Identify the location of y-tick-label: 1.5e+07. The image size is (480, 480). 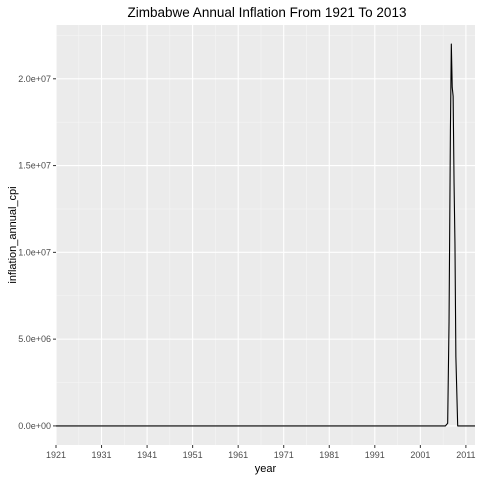
(34, 166).